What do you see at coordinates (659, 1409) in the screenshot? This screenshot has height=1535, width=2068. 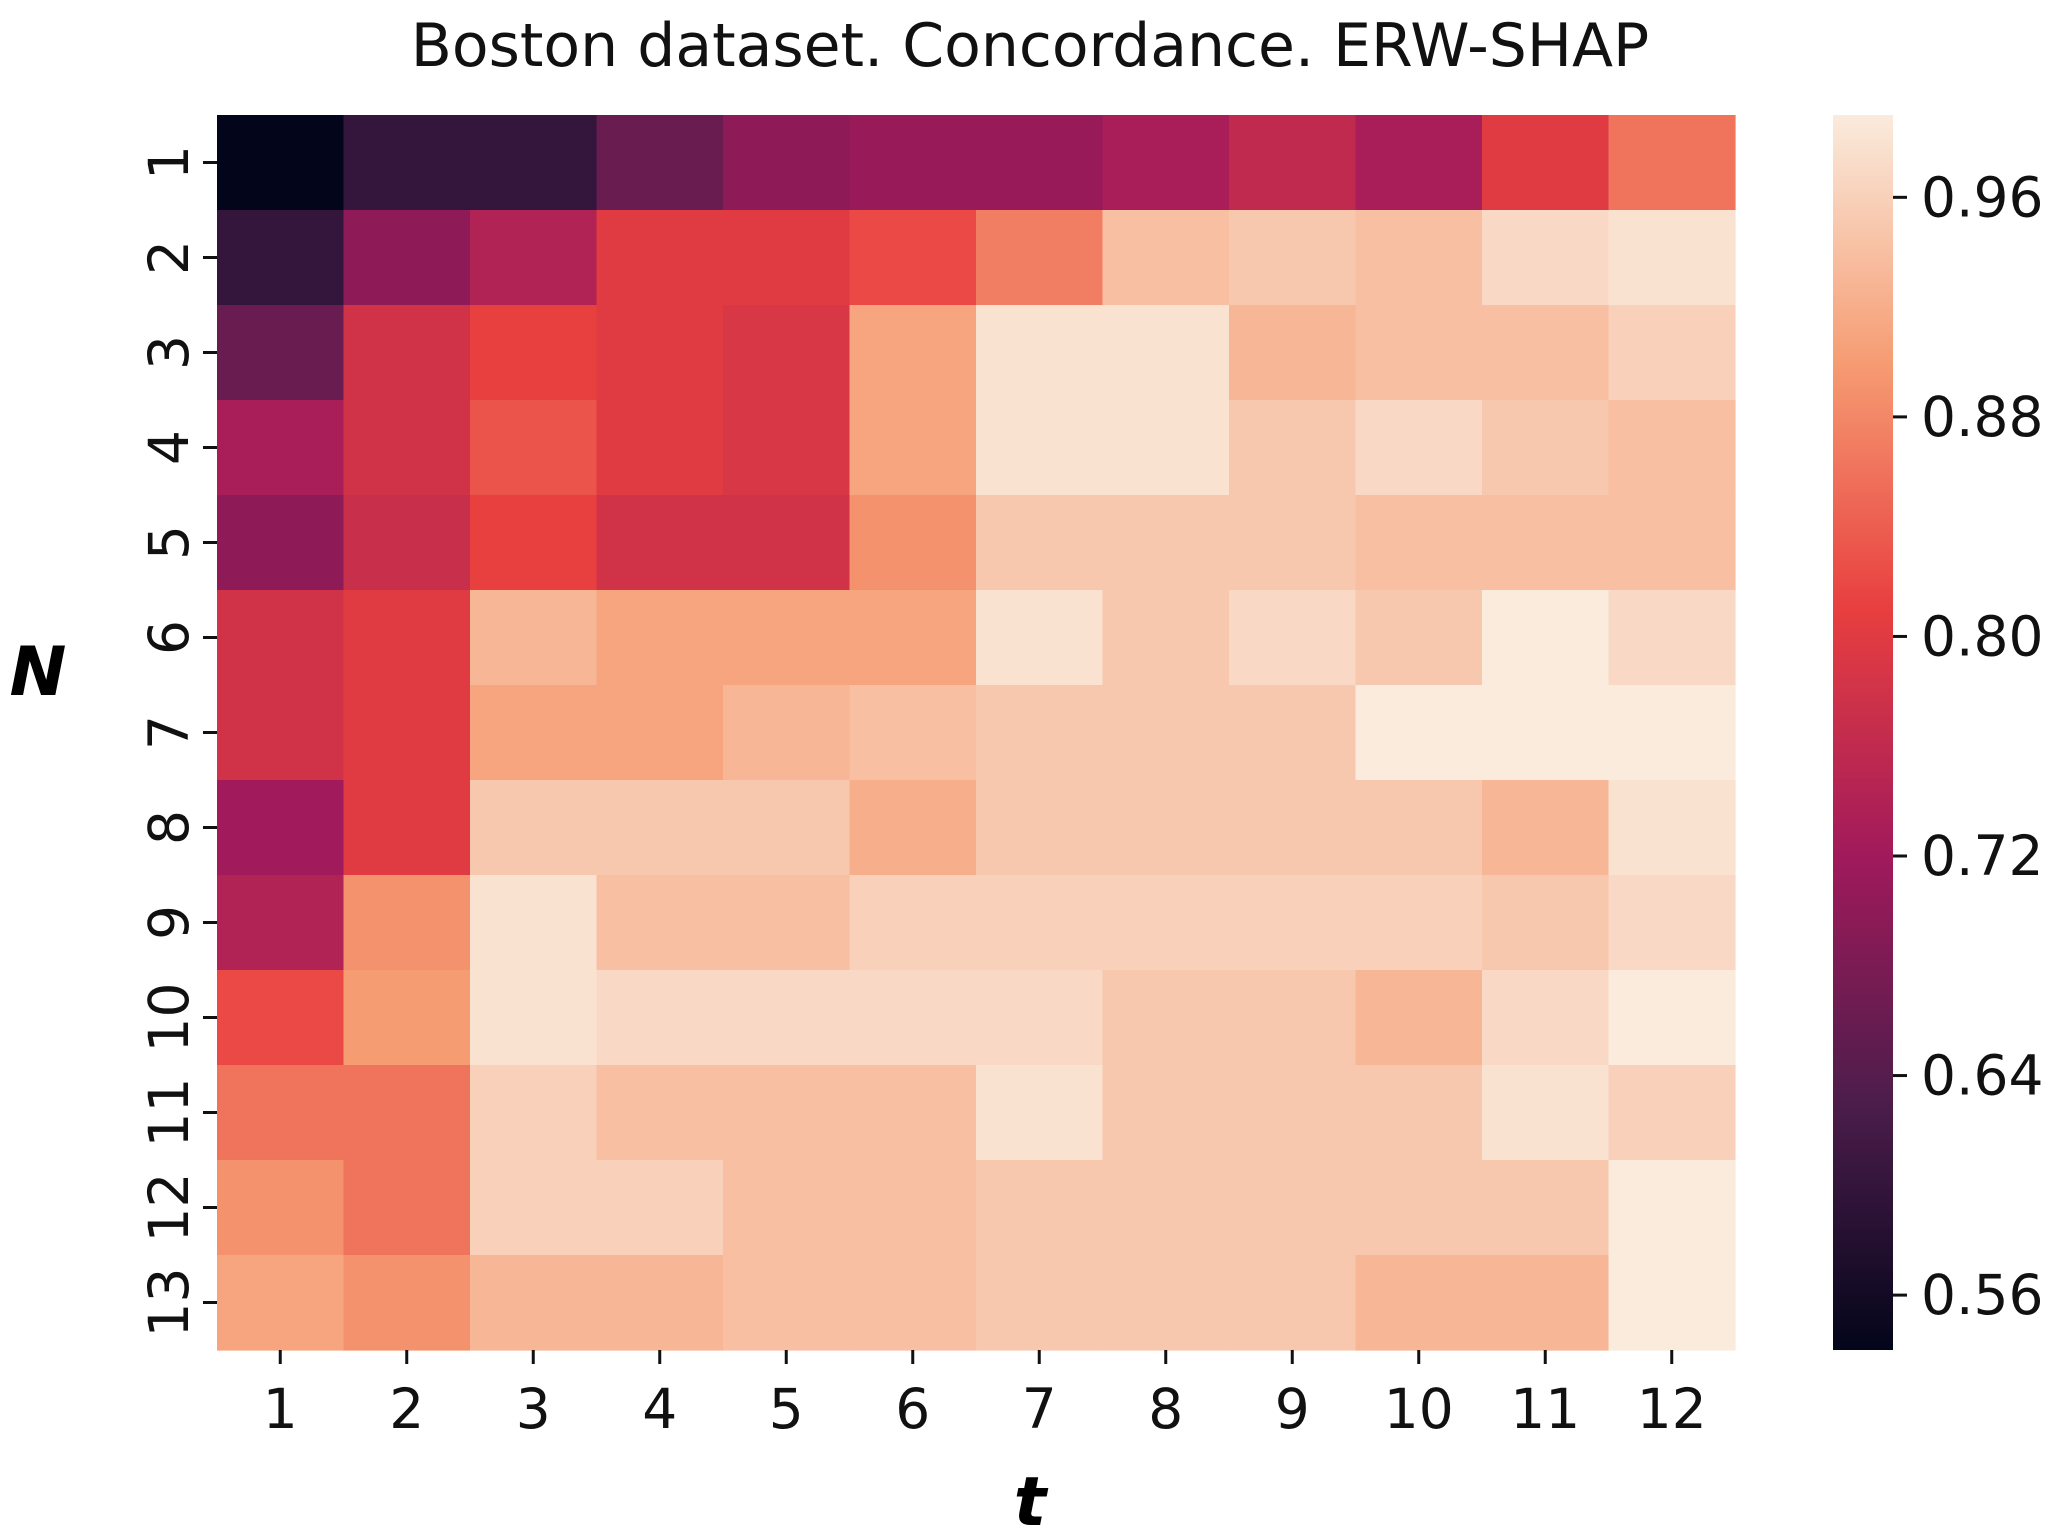 I see `x-tick-label: 4` at bounding box center [659, 1409].